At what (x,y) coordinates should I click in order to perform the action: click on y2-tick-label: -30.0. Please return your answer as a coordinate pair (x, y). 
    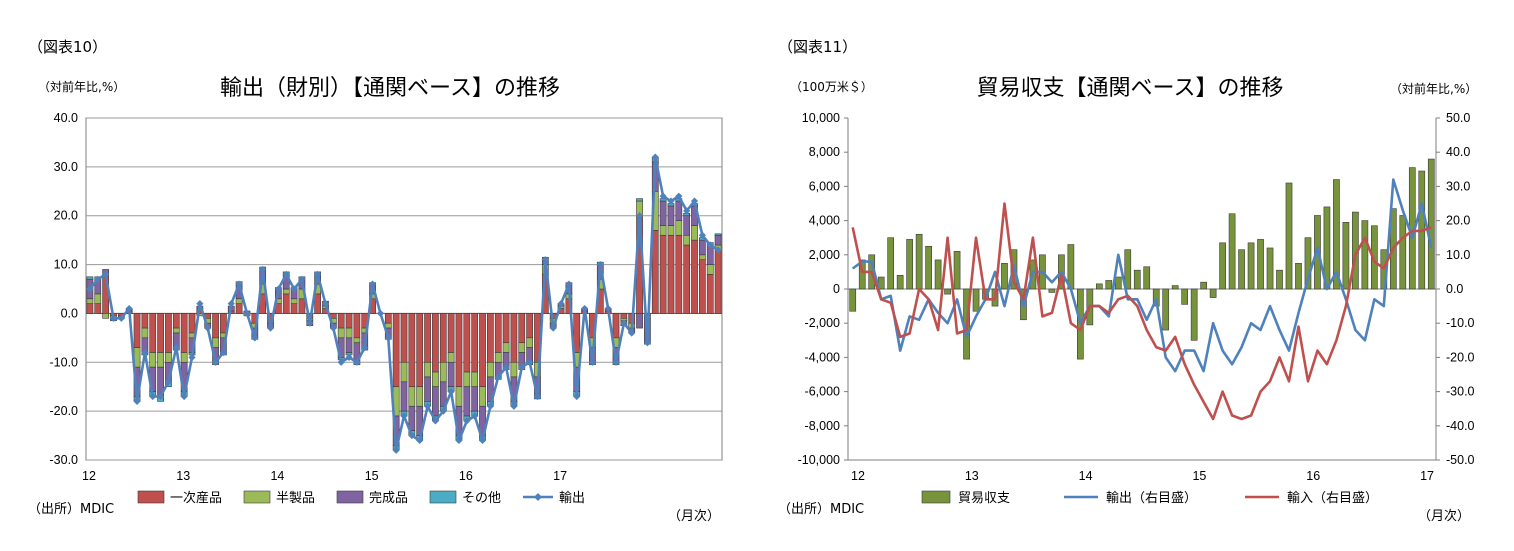
    Looking at the image, I should click on (1460, 392).